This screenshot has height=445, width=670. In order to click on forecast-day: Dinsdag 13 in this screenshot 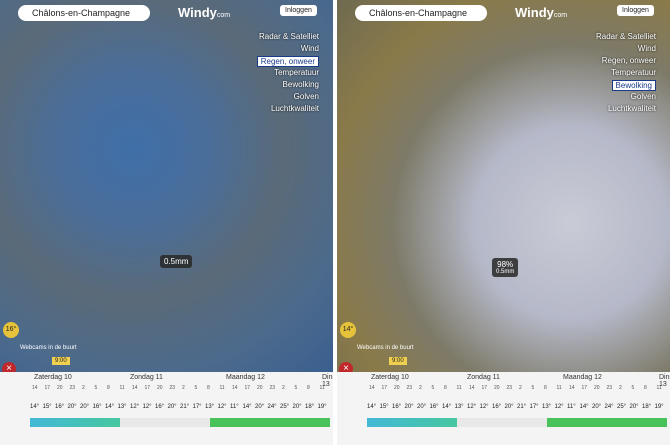, I will do `click(664, 381)`.